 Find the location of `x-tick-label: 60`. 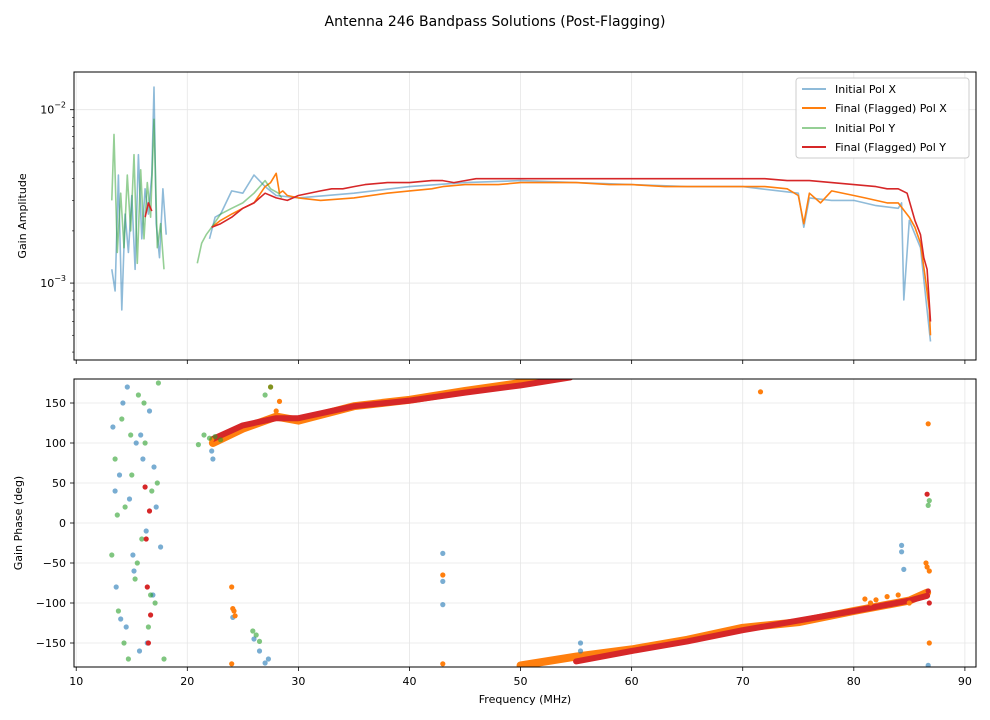

x-tick-label: 60 is located at coordinates (632, 681).